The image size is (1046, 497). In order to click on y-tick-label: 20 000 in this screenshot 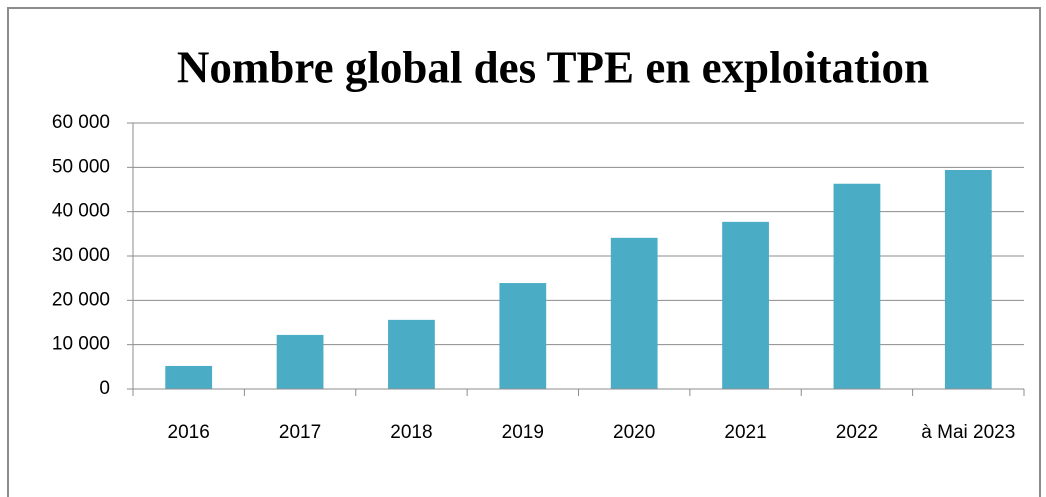, I will do `click(81, 299)`.